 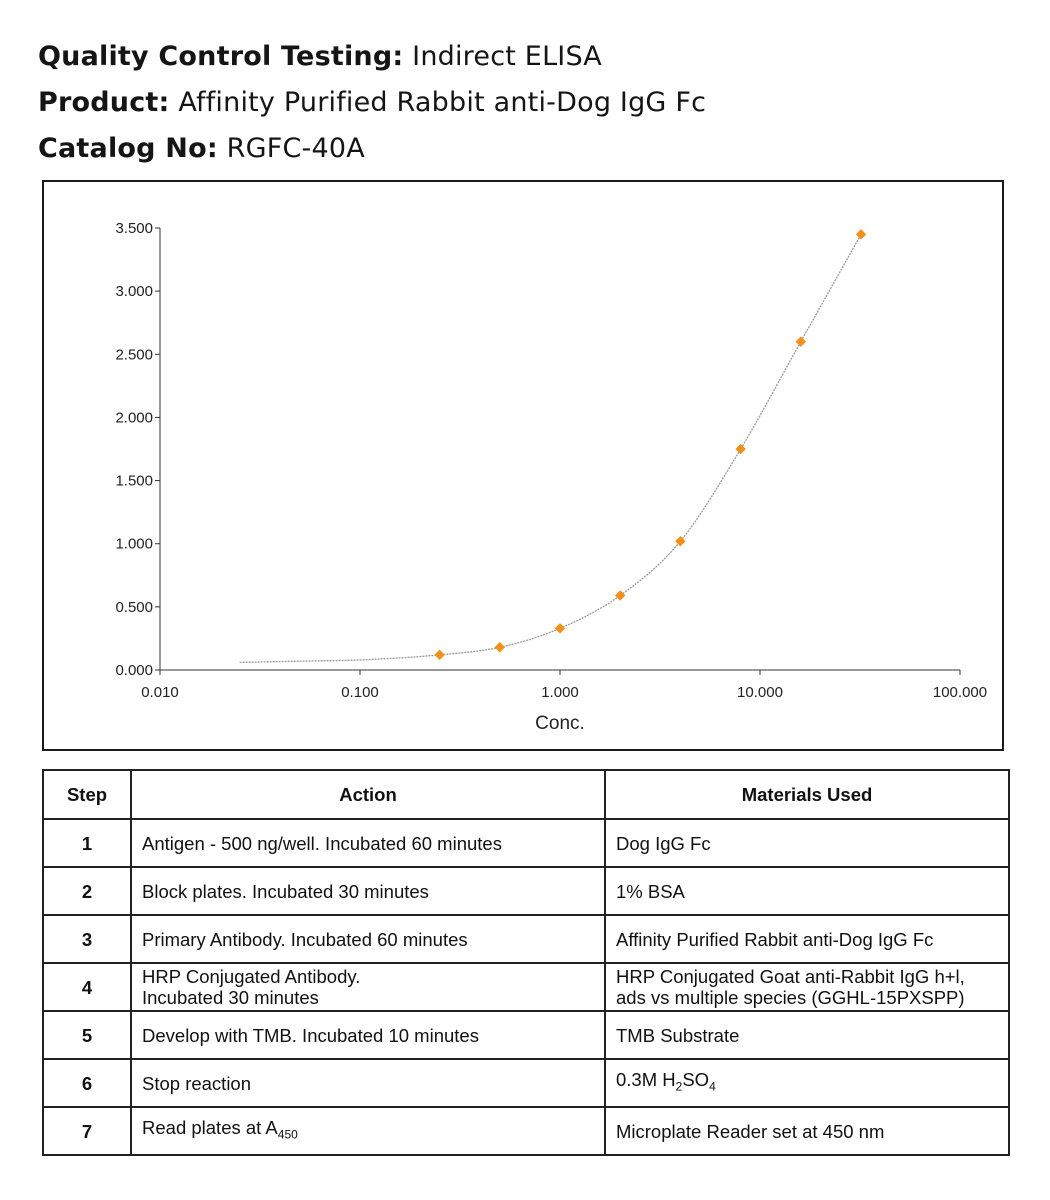 I want to click on action-cell: Develop with TMB. Incubated 10 minutes, so click(x=368, y=1035).